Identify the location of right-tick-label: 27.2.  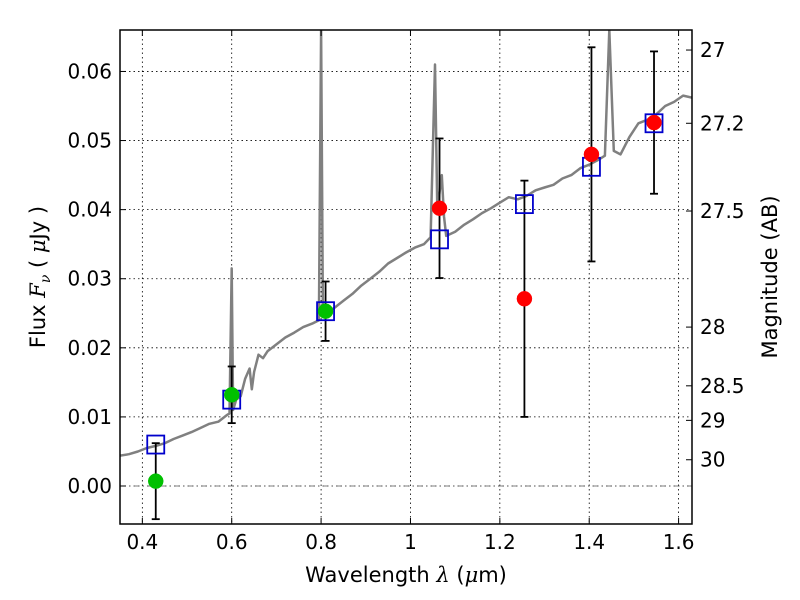
(722, 123).